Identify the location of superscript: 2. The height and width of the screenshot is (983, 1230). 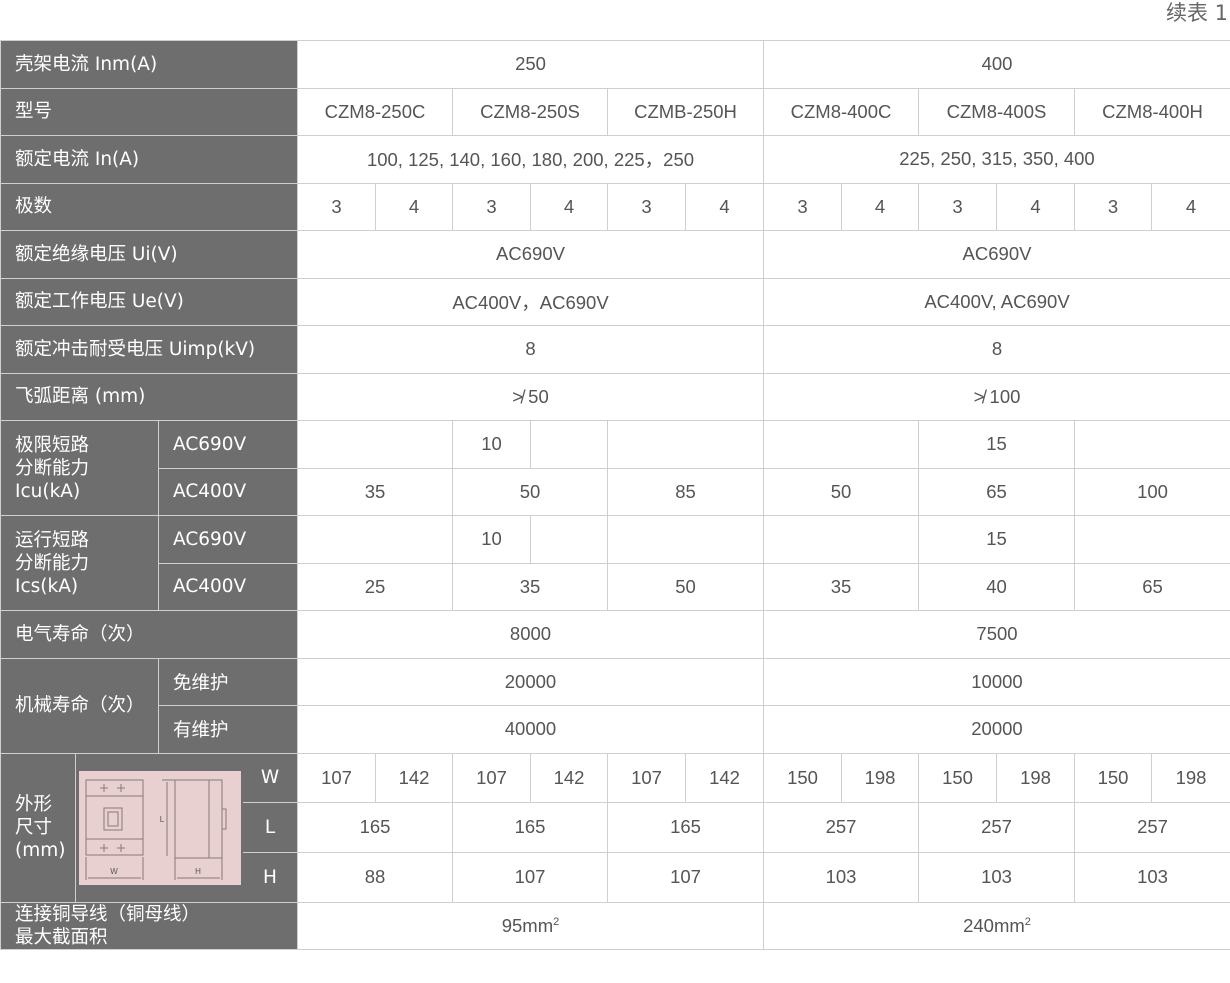
(1027, 921).